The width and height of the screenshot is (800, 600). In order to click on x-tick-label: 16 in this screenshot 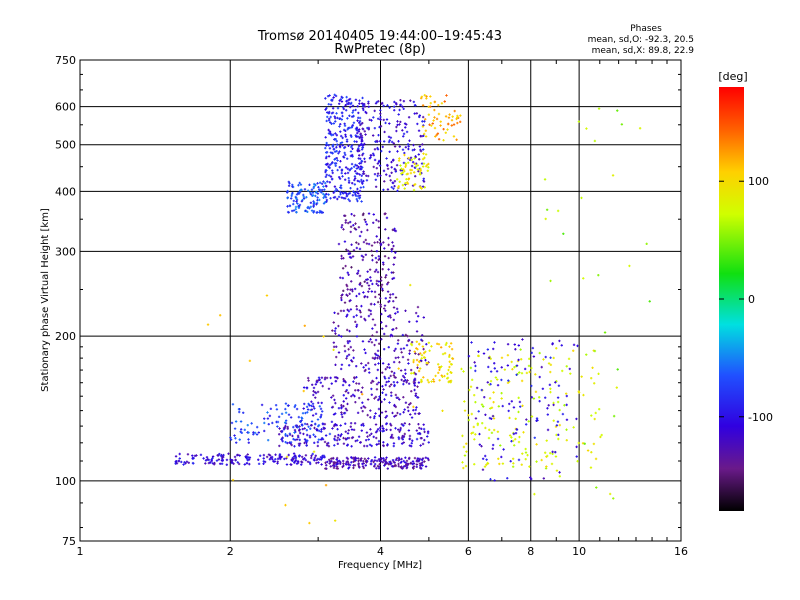, I will do `click(681, 551)`.